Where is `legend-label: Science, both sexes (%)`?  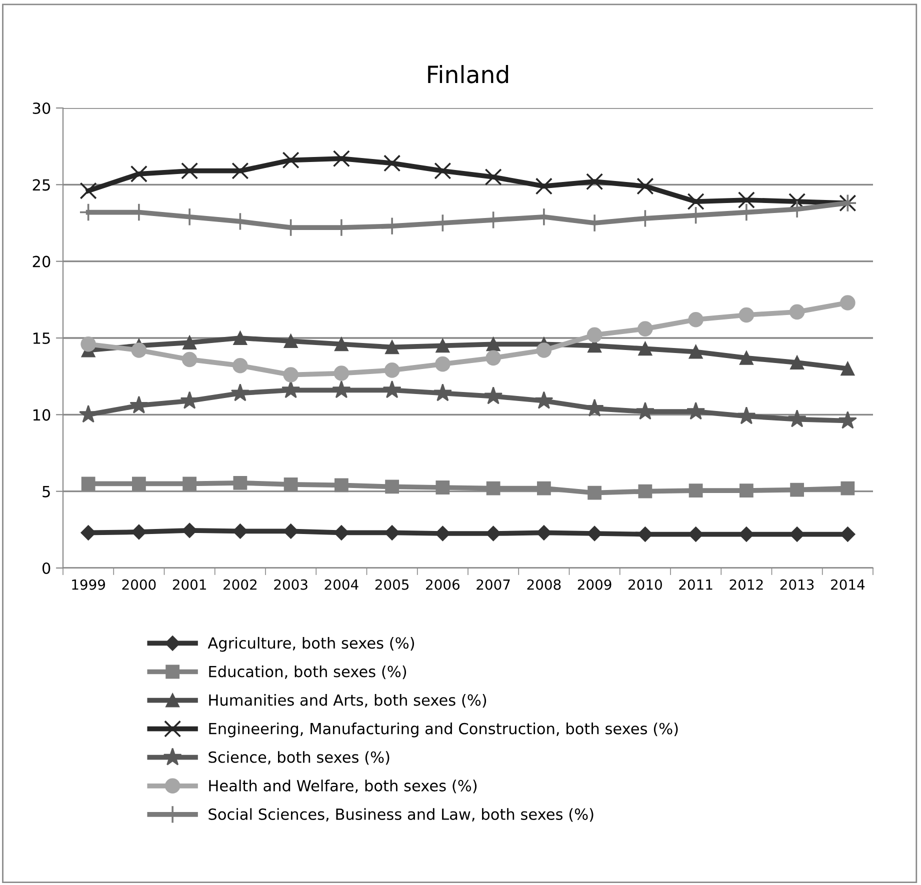
legend-label: Science, both sexes (%) is located at coordinates (299, 758).